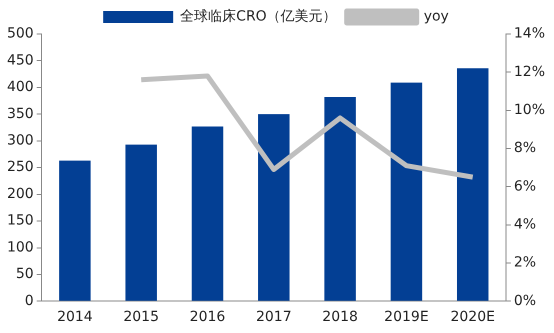  I want to click on y-tick-label: 400, so click(20, 87).